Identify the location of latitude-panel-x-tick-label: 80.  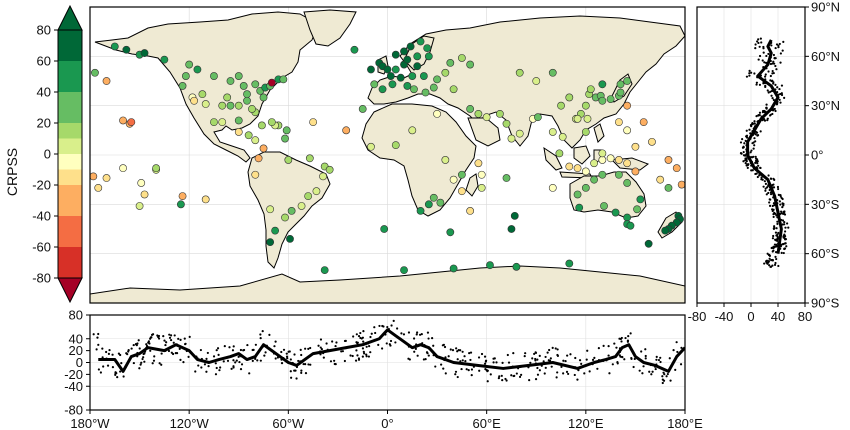
(805, 316).